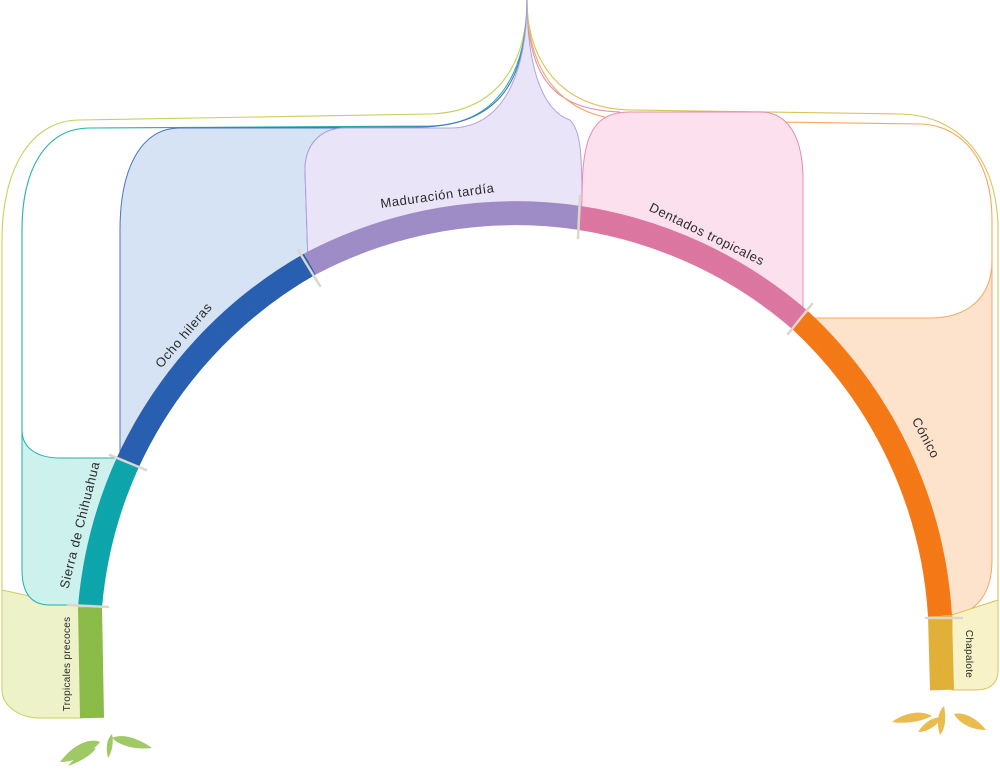  Describe the element at coordinates (941, 653) in the screenshot. I see `band-chapalote` at that location.